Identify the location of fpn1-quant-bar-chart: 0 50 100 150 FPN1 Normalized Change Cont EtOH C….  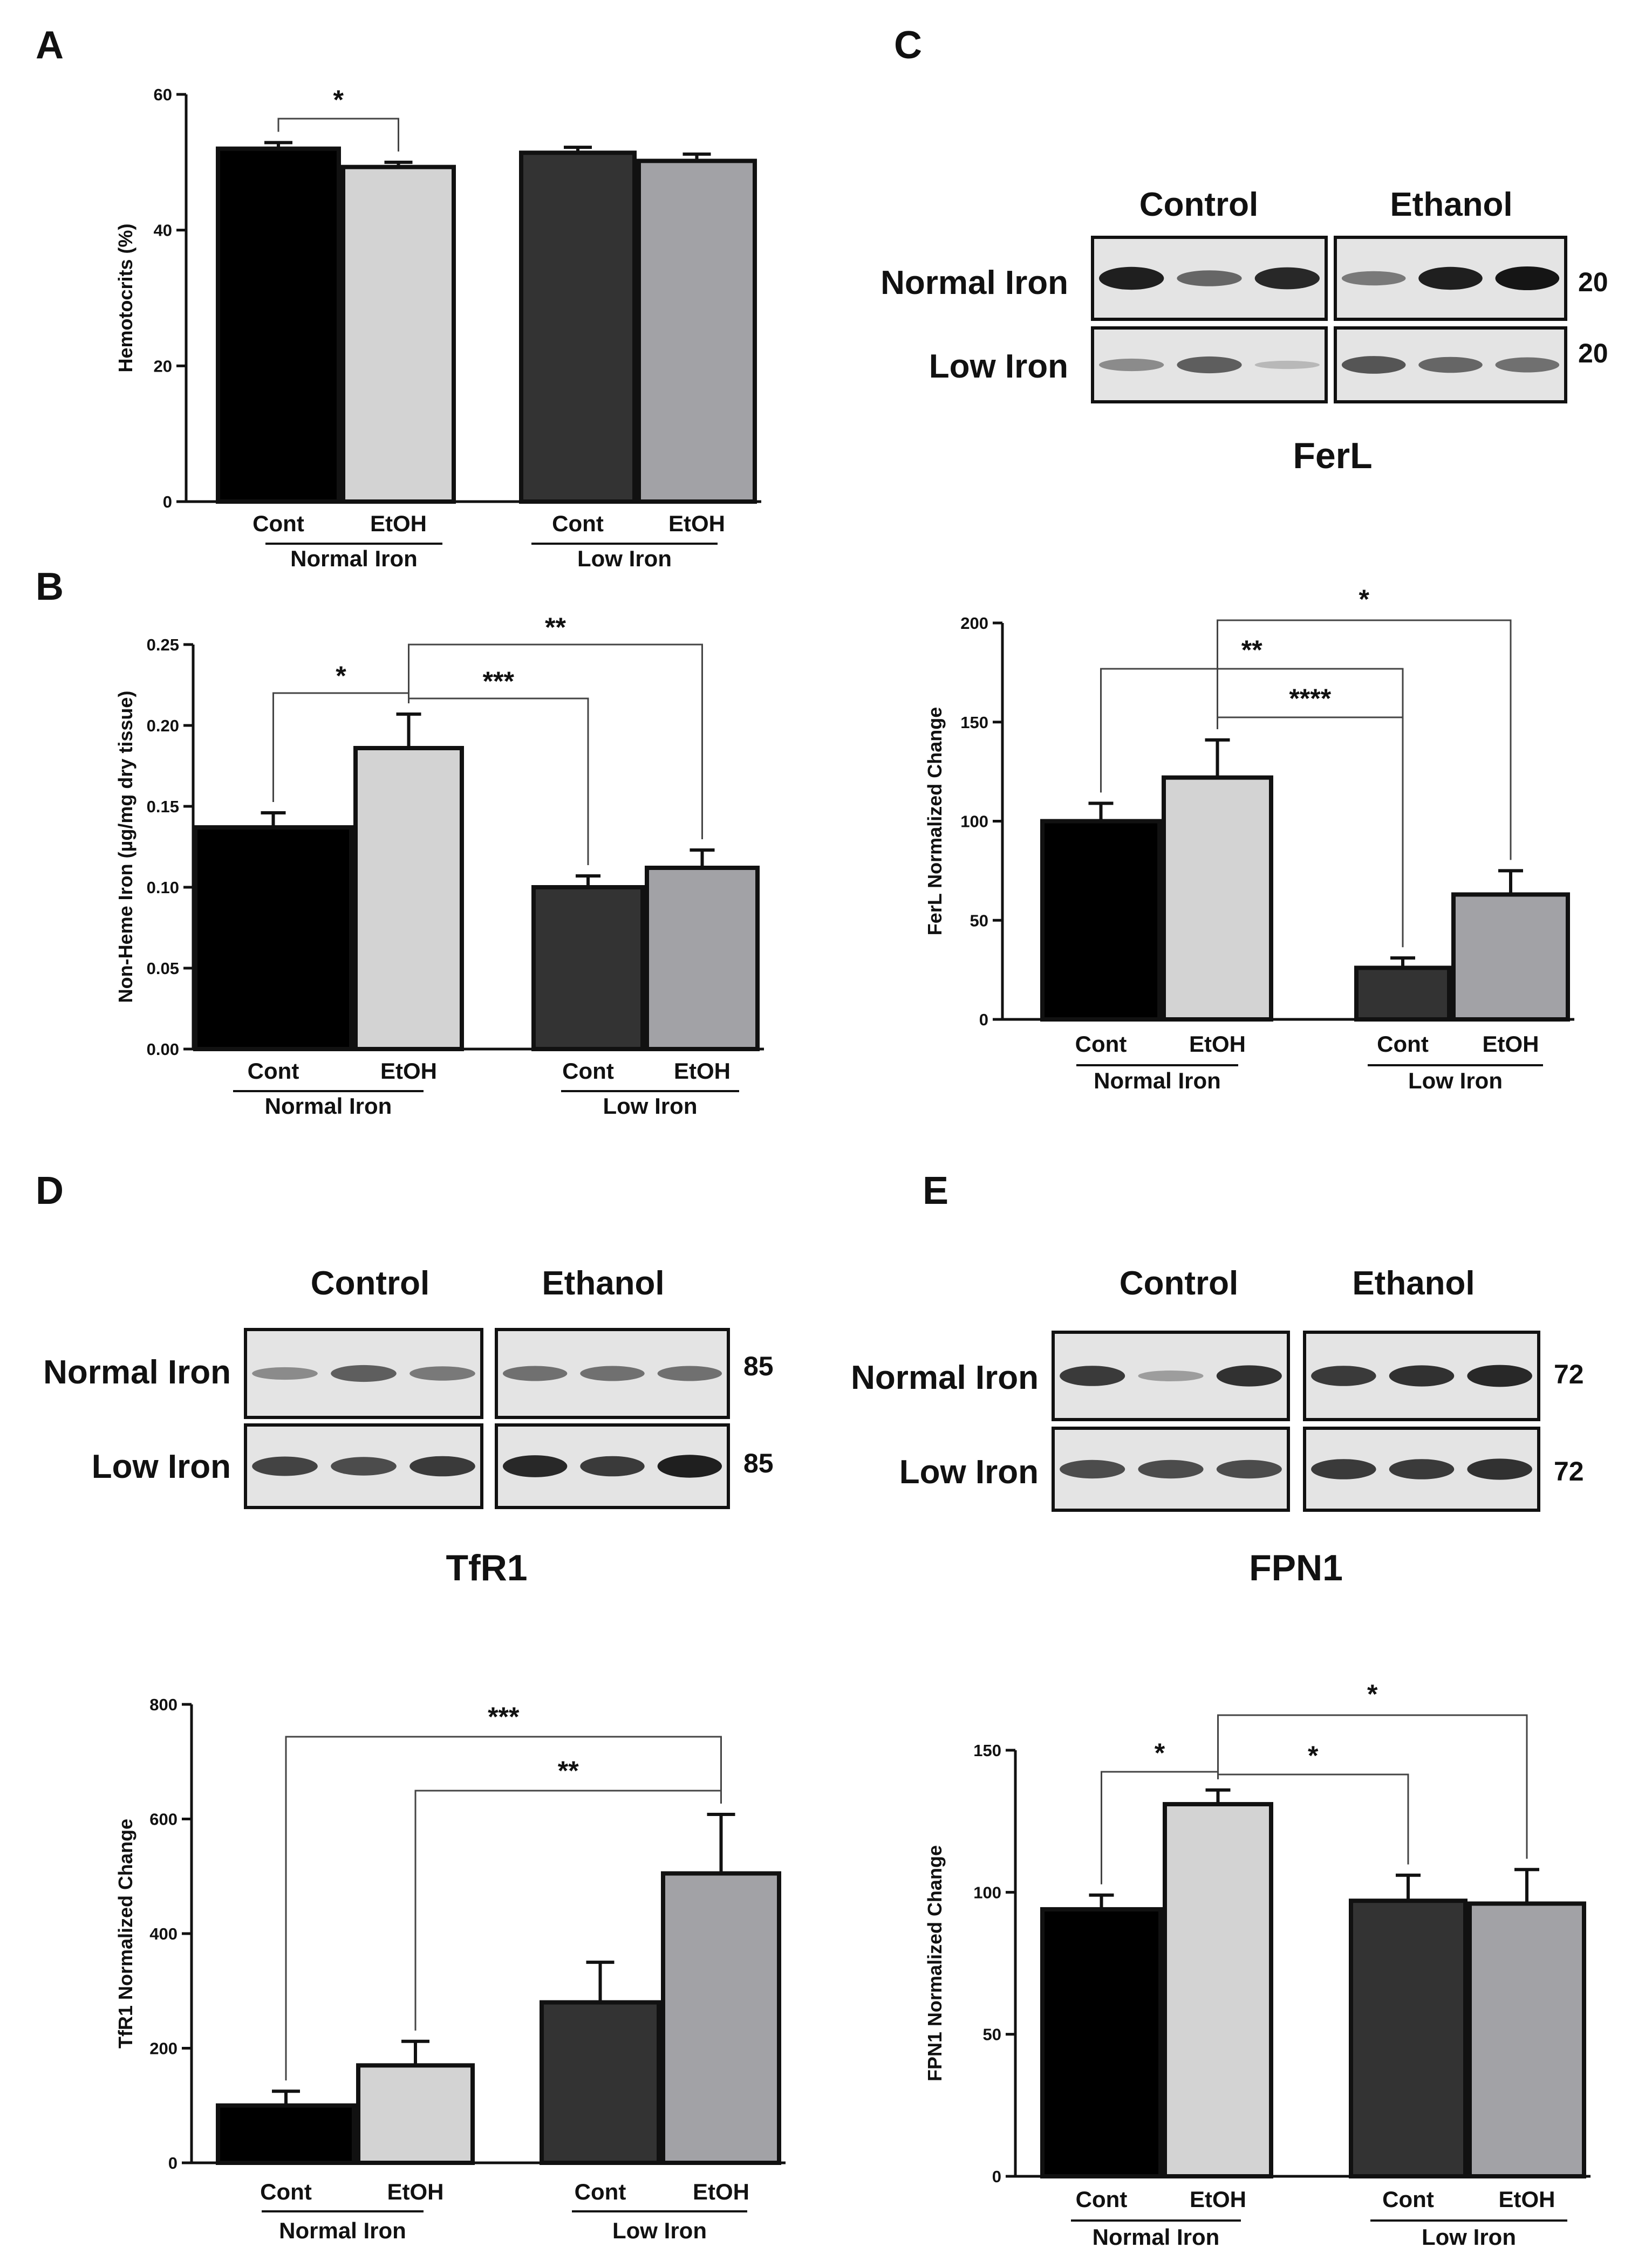
(1257, 1964).